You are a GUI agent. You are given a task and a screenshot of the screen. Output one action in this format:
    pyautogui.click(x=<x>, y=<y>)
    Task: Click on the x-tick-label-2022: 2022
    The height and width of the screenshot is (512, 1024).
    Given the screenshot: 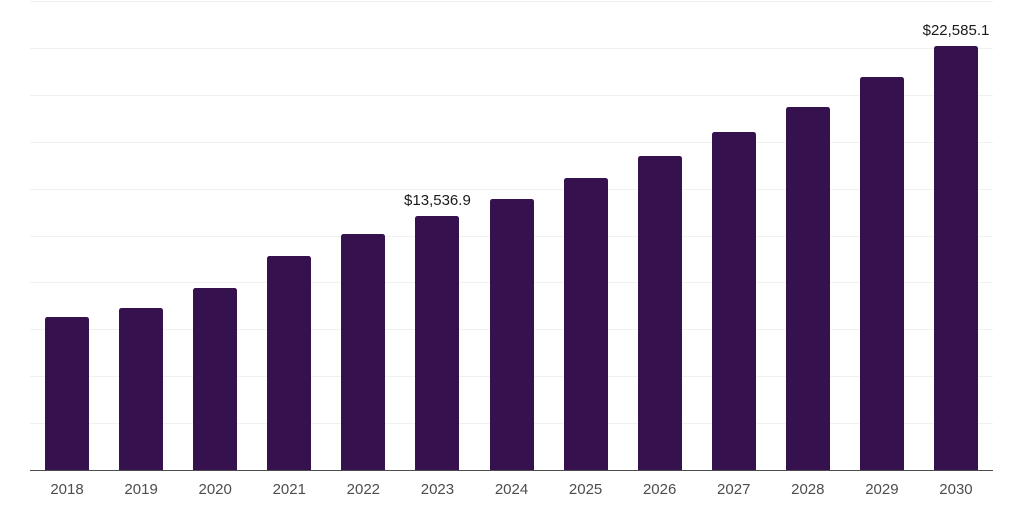 What is the action you would take?
    pyautogui.click(x=363, y=489)
    